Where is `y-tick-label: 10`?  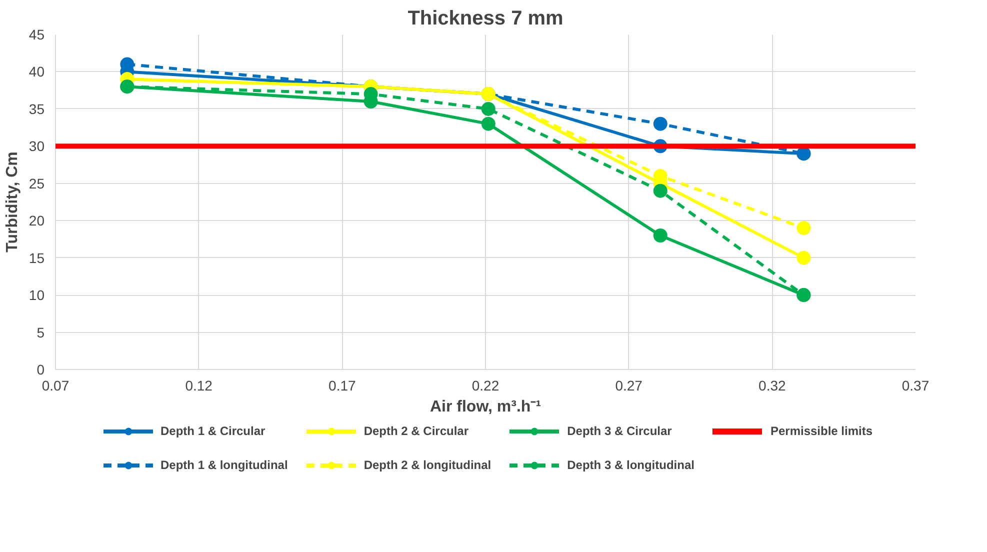 y-tick-label: 10 is located at coordinates (36, 295).